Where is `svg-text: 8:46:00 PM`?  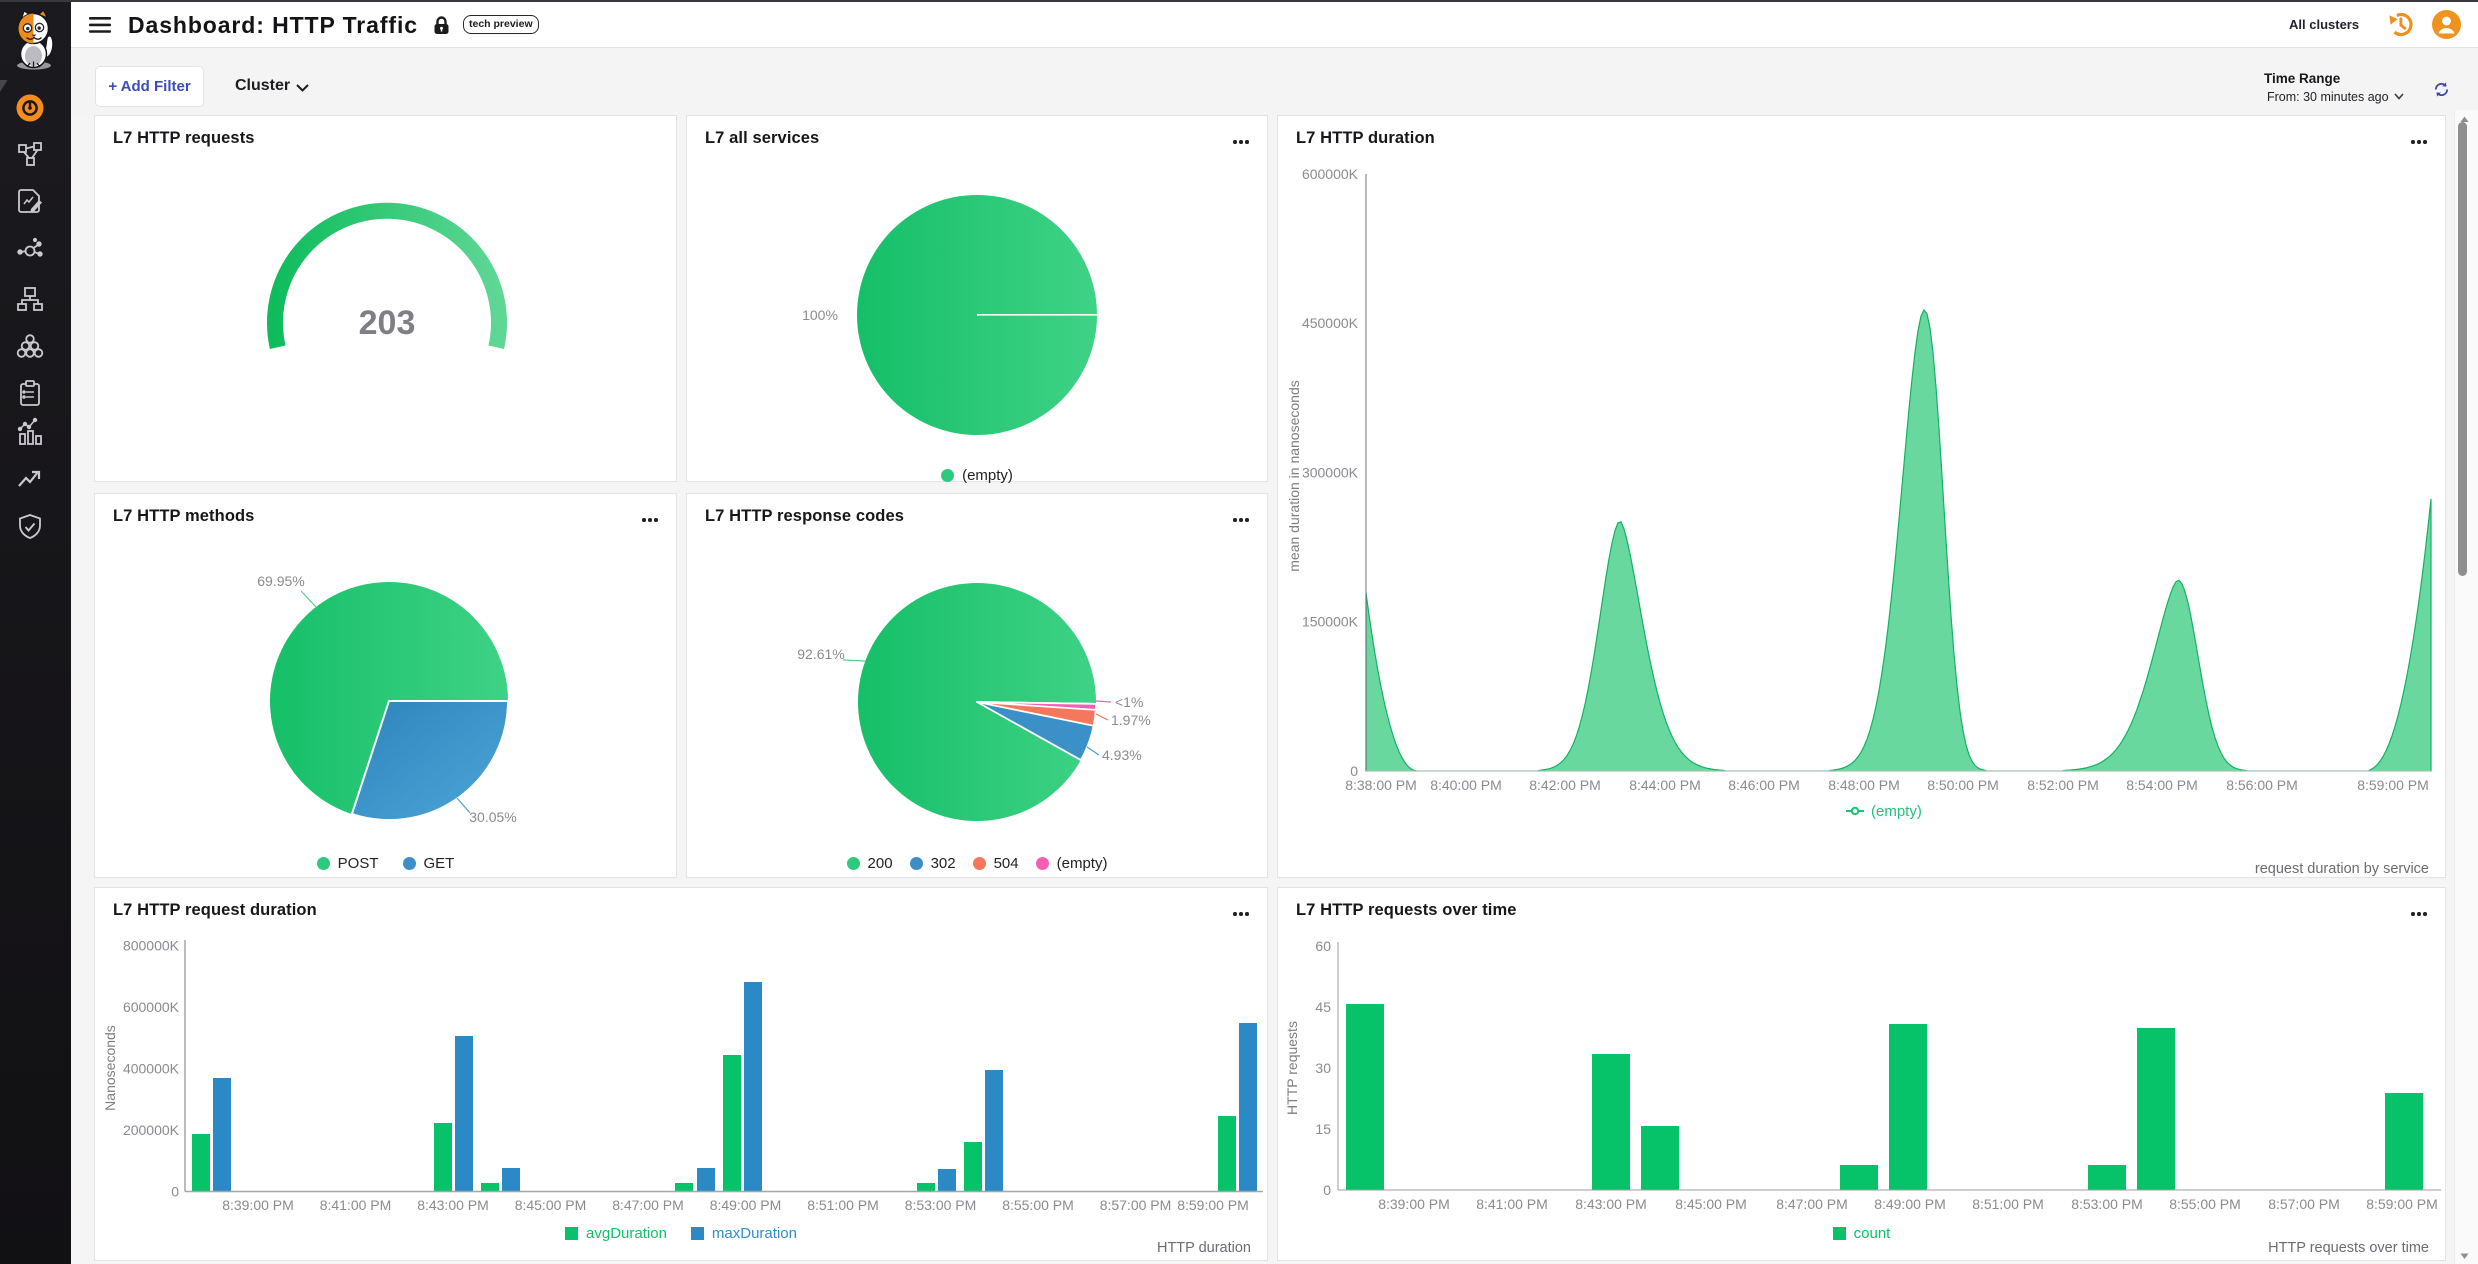 svg-text: 8:46:00 PM is located at coordinates (1764, 785).